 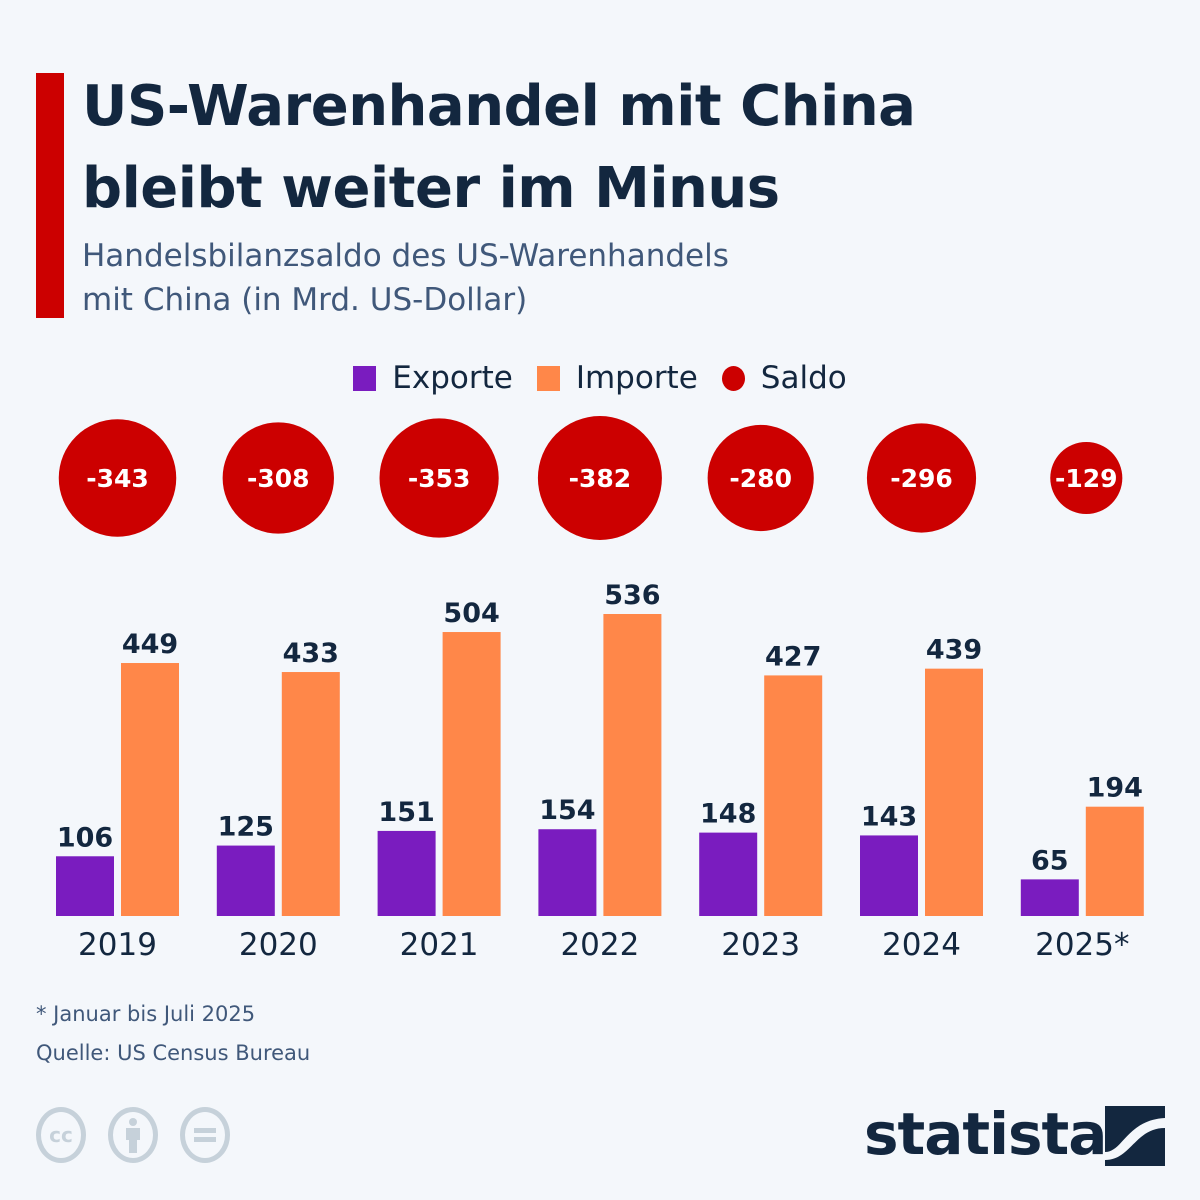 I want to click on bar-importe-2020, so click(x=310, y=794).